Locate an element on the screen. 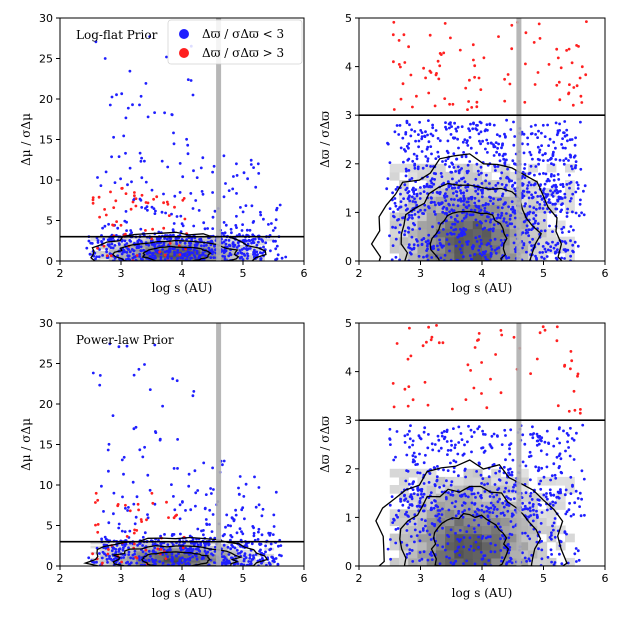 The height and width of the screenshot is (623, 623). y-axis-label: Δμ / σΔμ is located at coordinates (26, 139).